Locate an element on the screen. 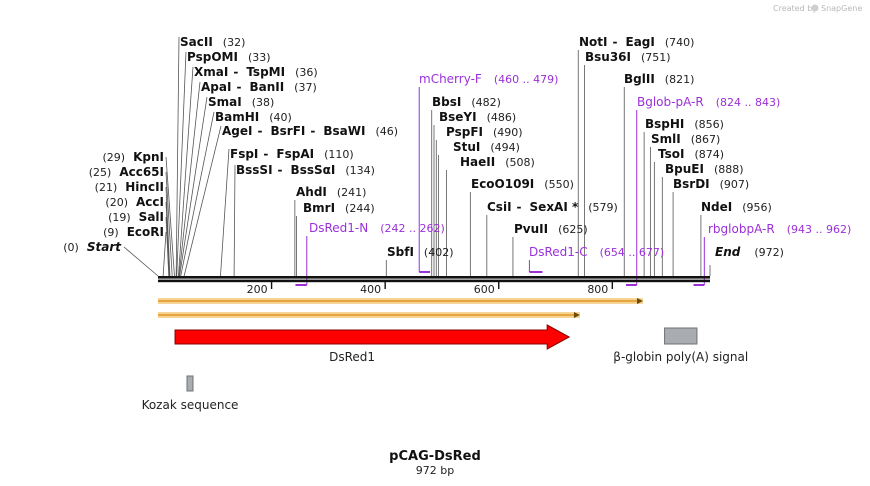 This screenshot has height=486, width=870. orf-head is located at coordinates (576, 315).